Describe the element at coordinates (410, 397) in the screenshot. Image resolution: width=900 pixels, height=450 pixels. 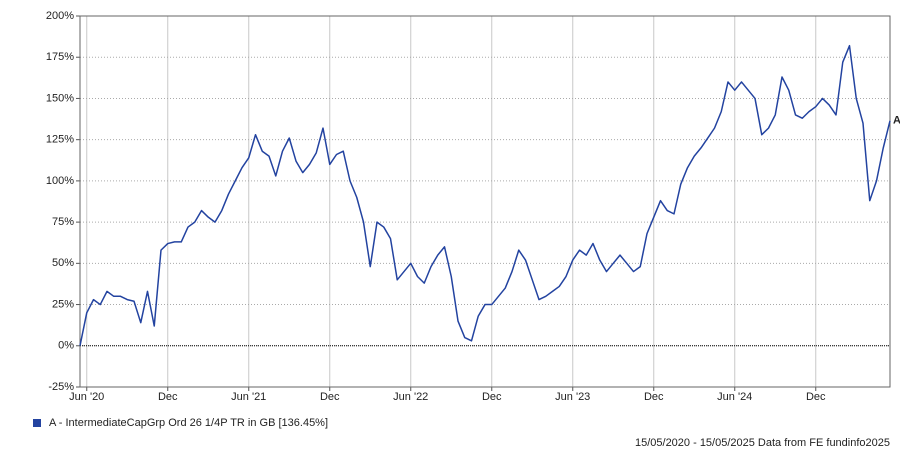
I see `x-tick-label: Jun '22` at that location.